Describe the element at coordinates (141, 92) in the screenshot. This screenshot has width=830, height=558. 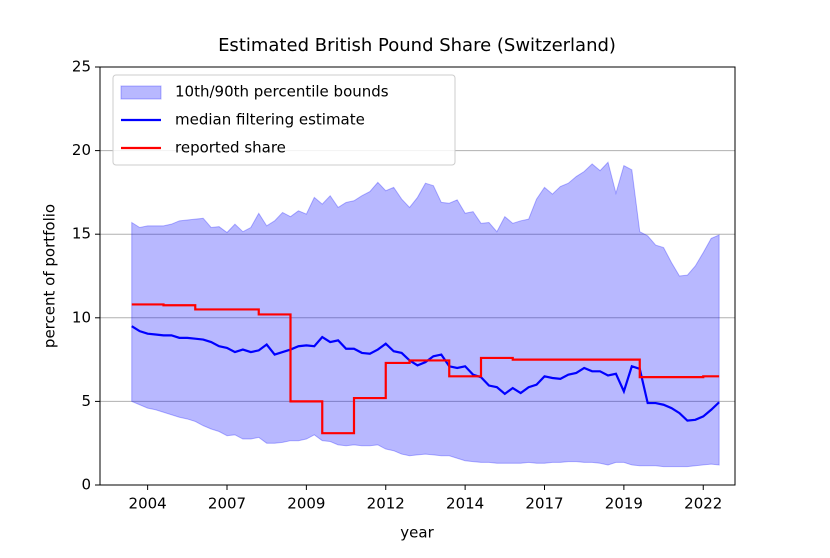
I see `legend-swatch` at that location.